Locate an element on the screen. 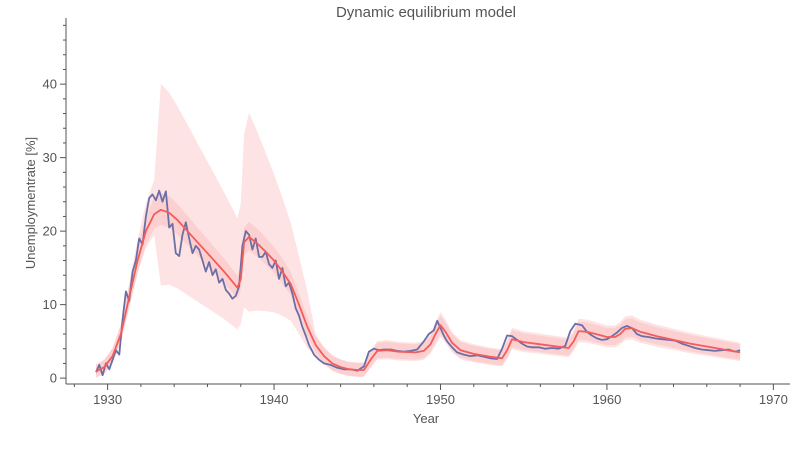 This screenshot has width=792, height=451. y-axis-label: Unemploymentrate [%] is located at coordinates (30, 203).